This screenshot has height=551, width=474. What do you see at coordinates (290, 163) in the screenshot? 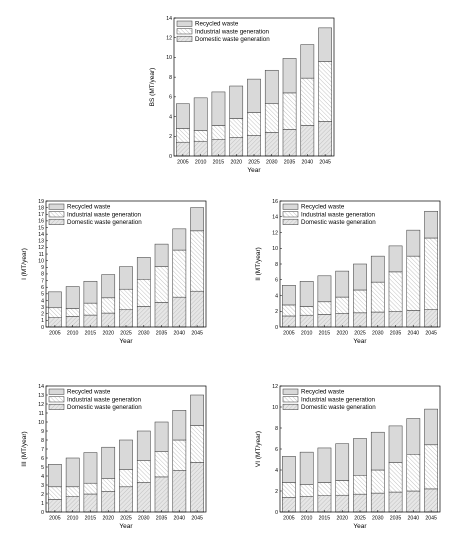
I see `x-tick-label: 2035` at bounding box center [290, 163].